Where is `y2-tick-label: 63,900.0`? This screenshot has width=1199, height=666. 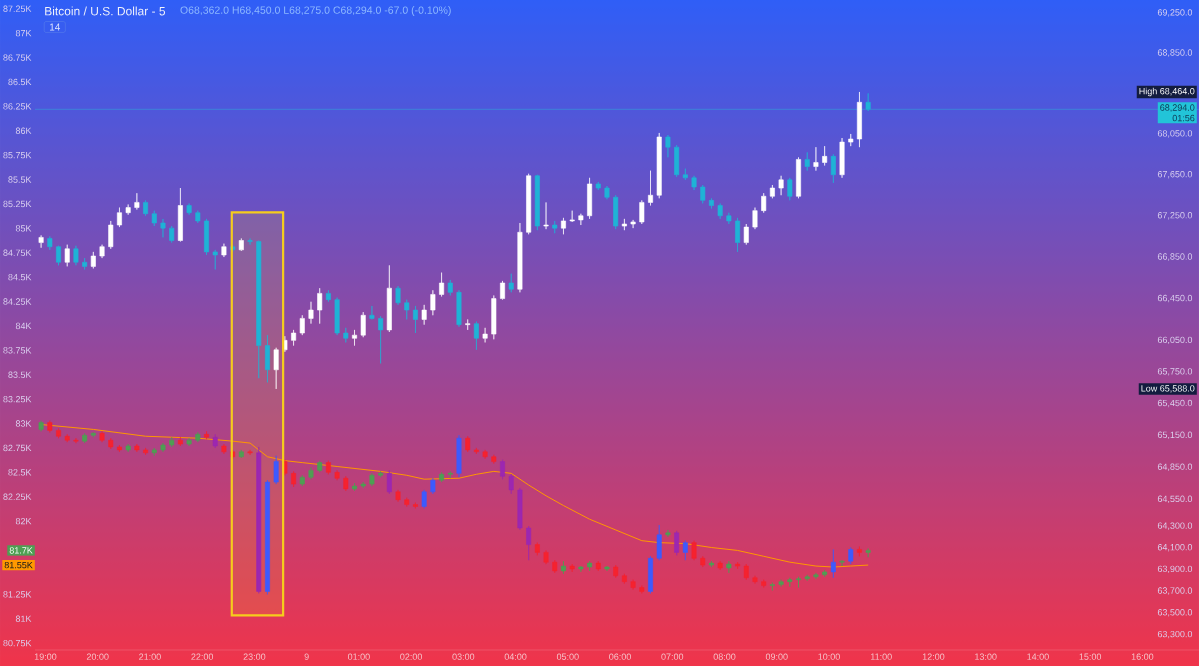 y2-tick-label: 63,900.0 is located at coordinates (1175, 569).